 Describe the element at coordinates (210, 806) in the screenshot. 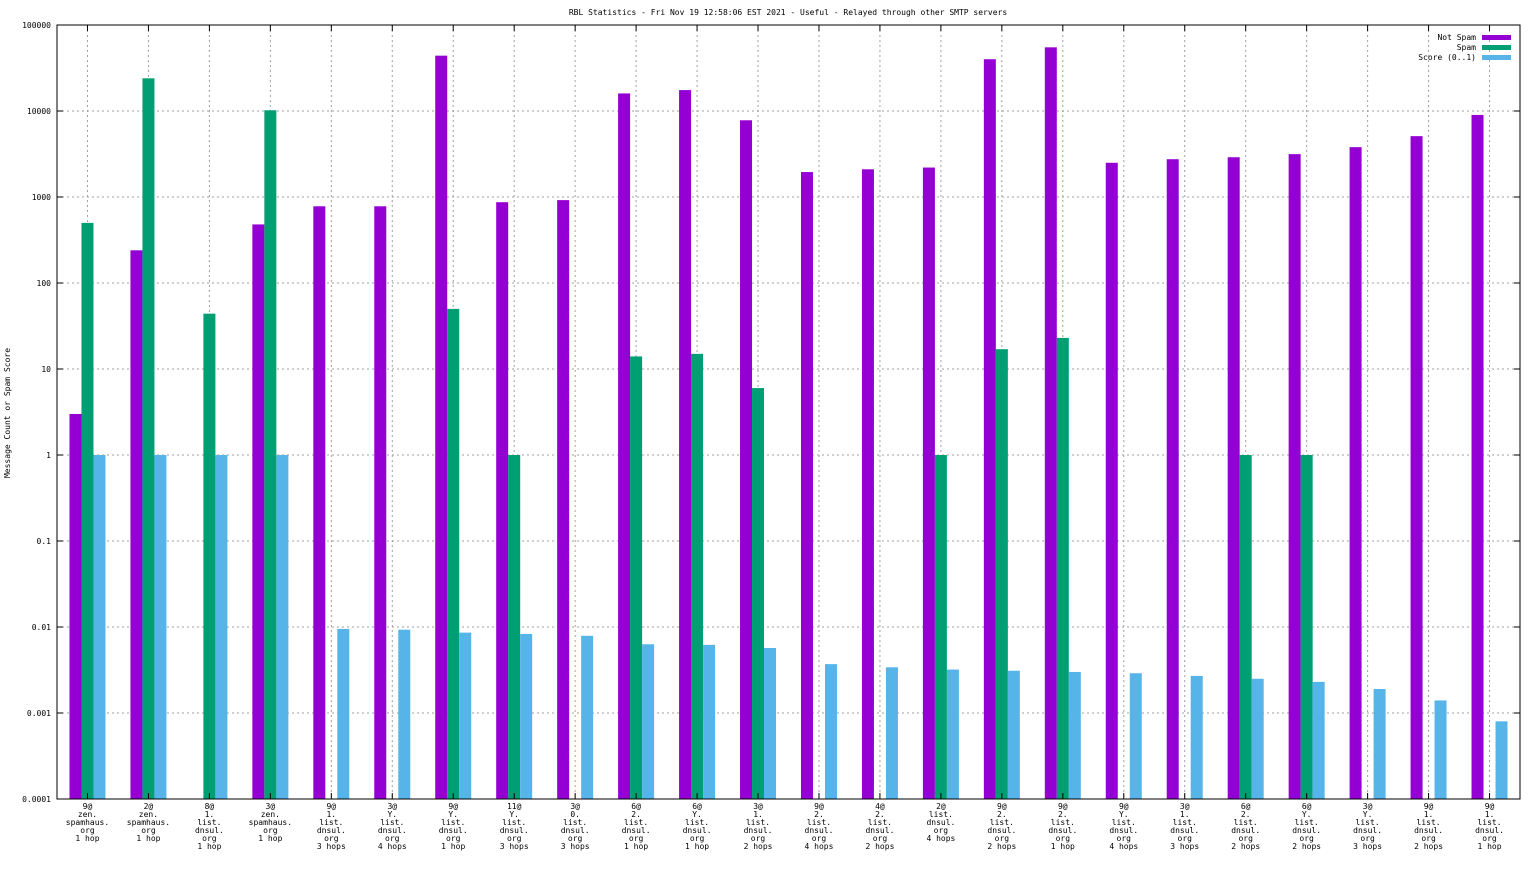

I see `x-tick-label-line: 8@` at that location.